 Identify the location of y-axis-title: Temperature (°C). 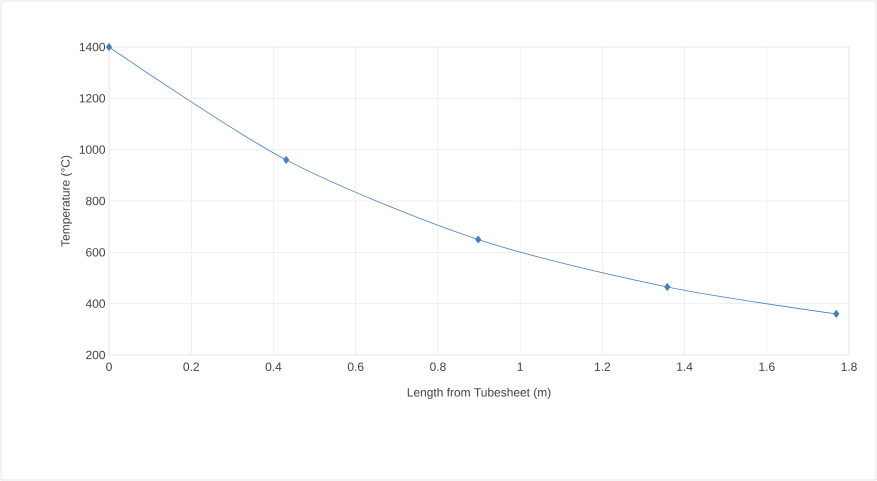
(66, 201).